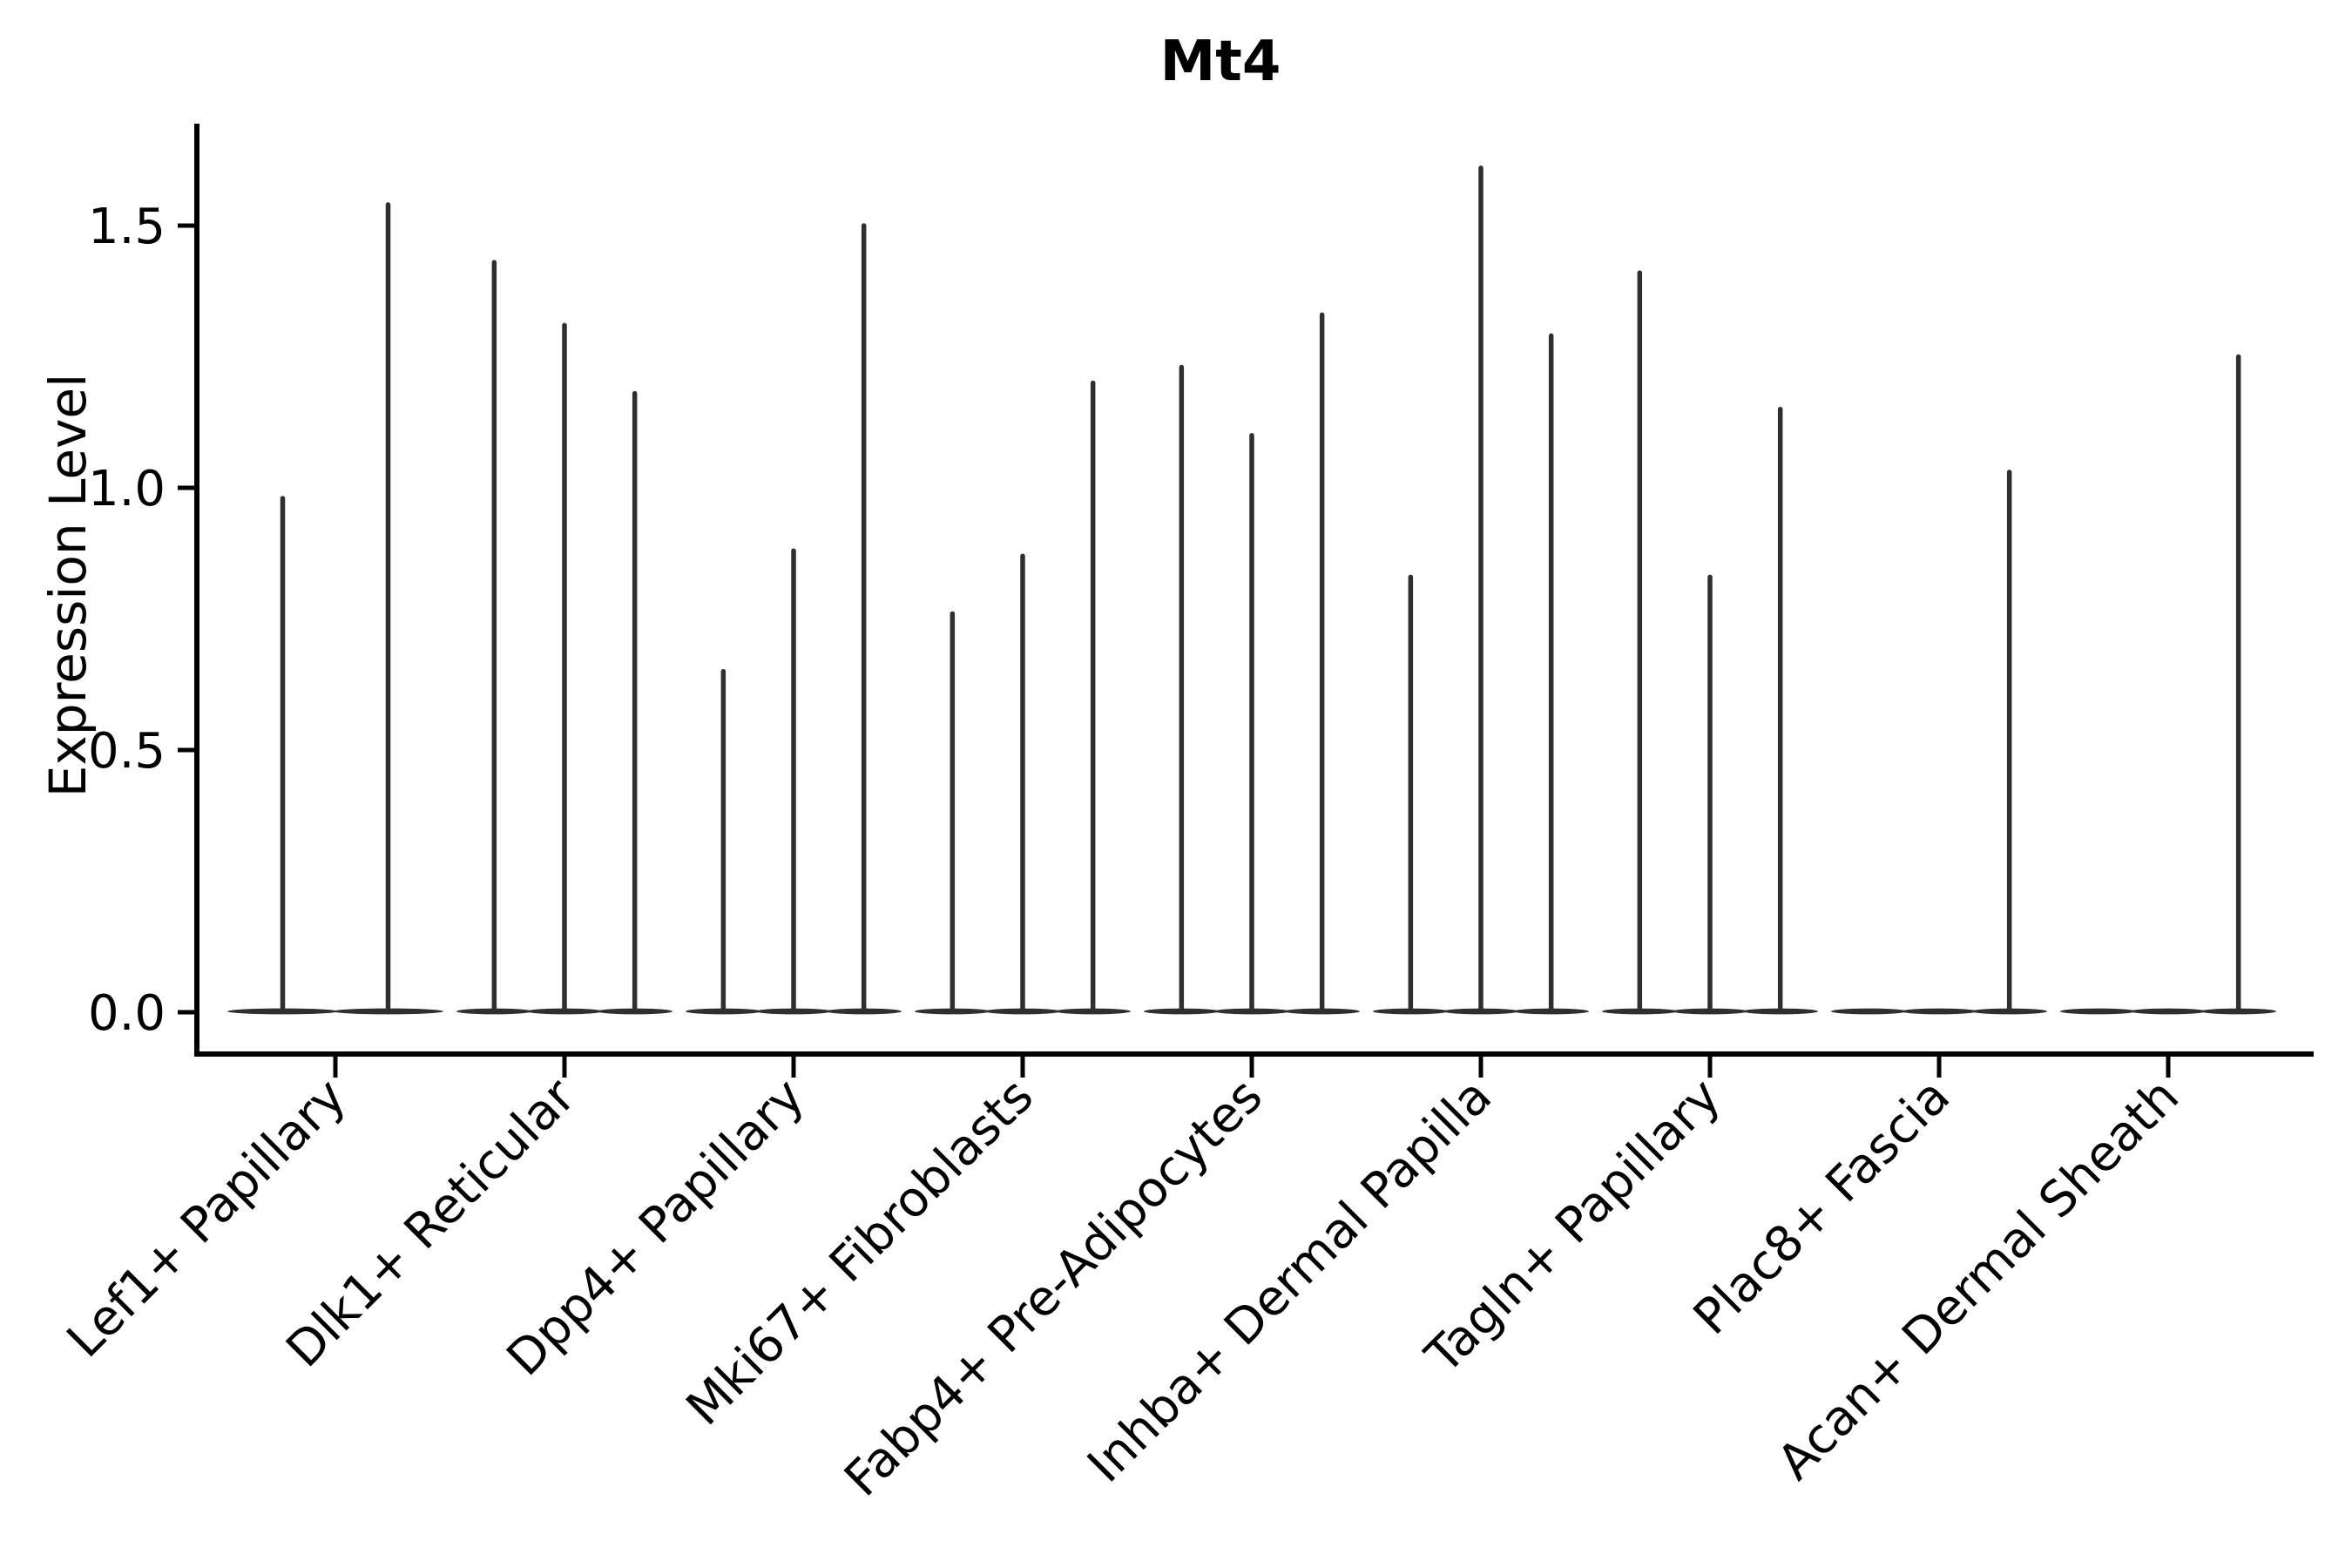  I want to click on x-tick-label: Inhba+ Dermal Papilla, so click(1290, 1281).